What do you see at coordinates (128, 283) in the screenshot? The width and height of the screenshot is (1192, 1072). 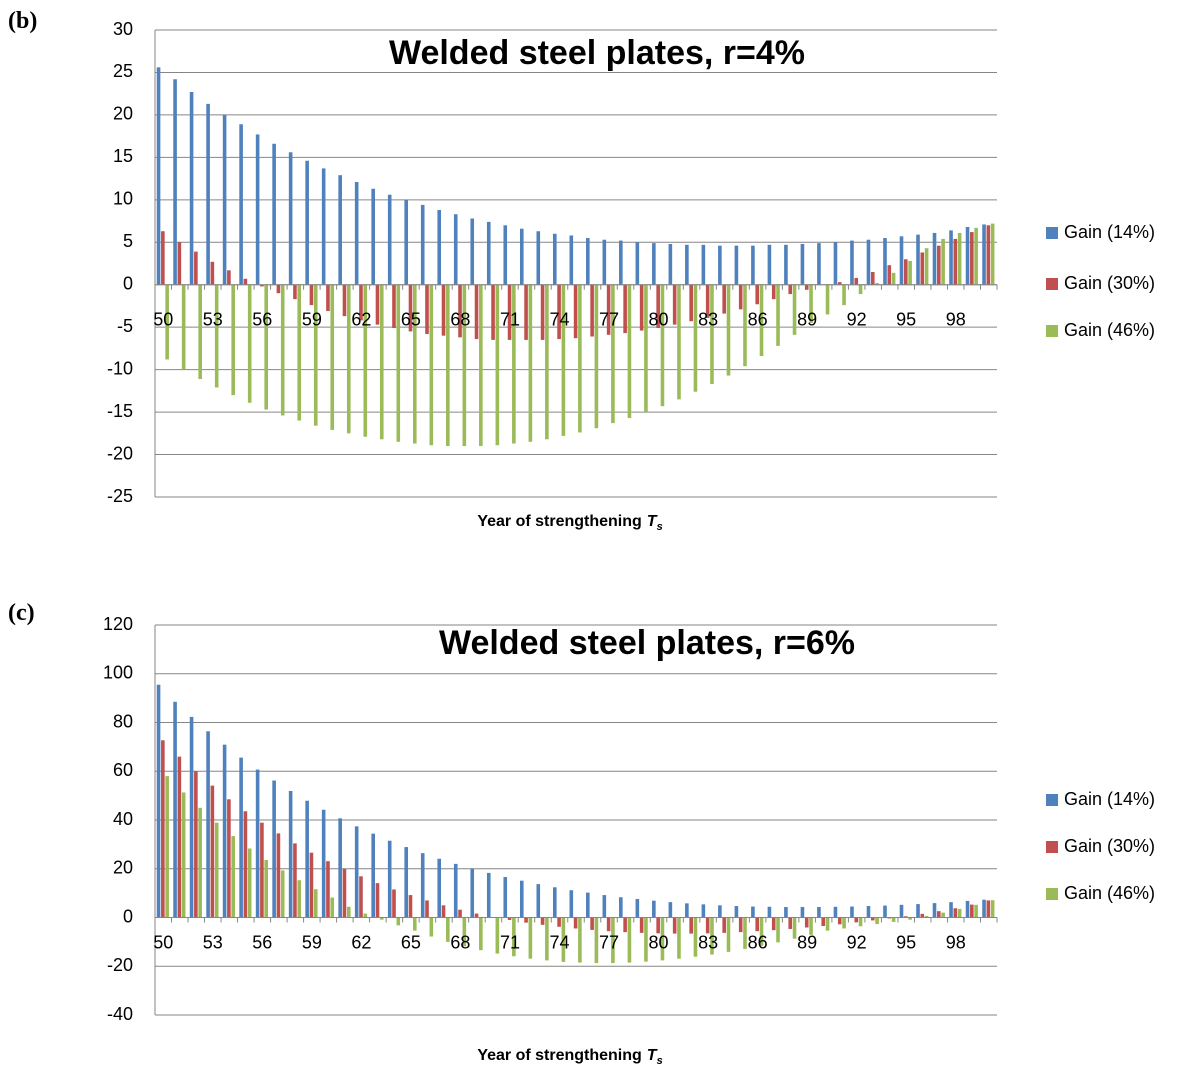 I see `y-tick-label: 0` at bounding box center [128, 283].